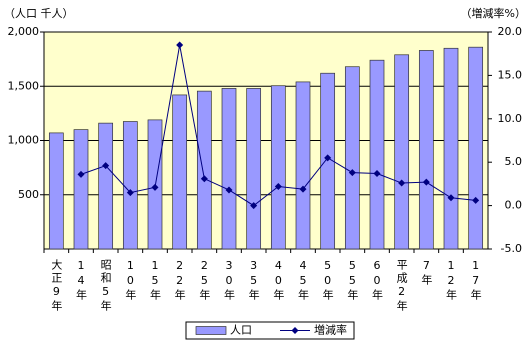  Describe the element at coordinates (514, 161) in the screenshot. I see `y2-tick-label: 5.0` at that location.